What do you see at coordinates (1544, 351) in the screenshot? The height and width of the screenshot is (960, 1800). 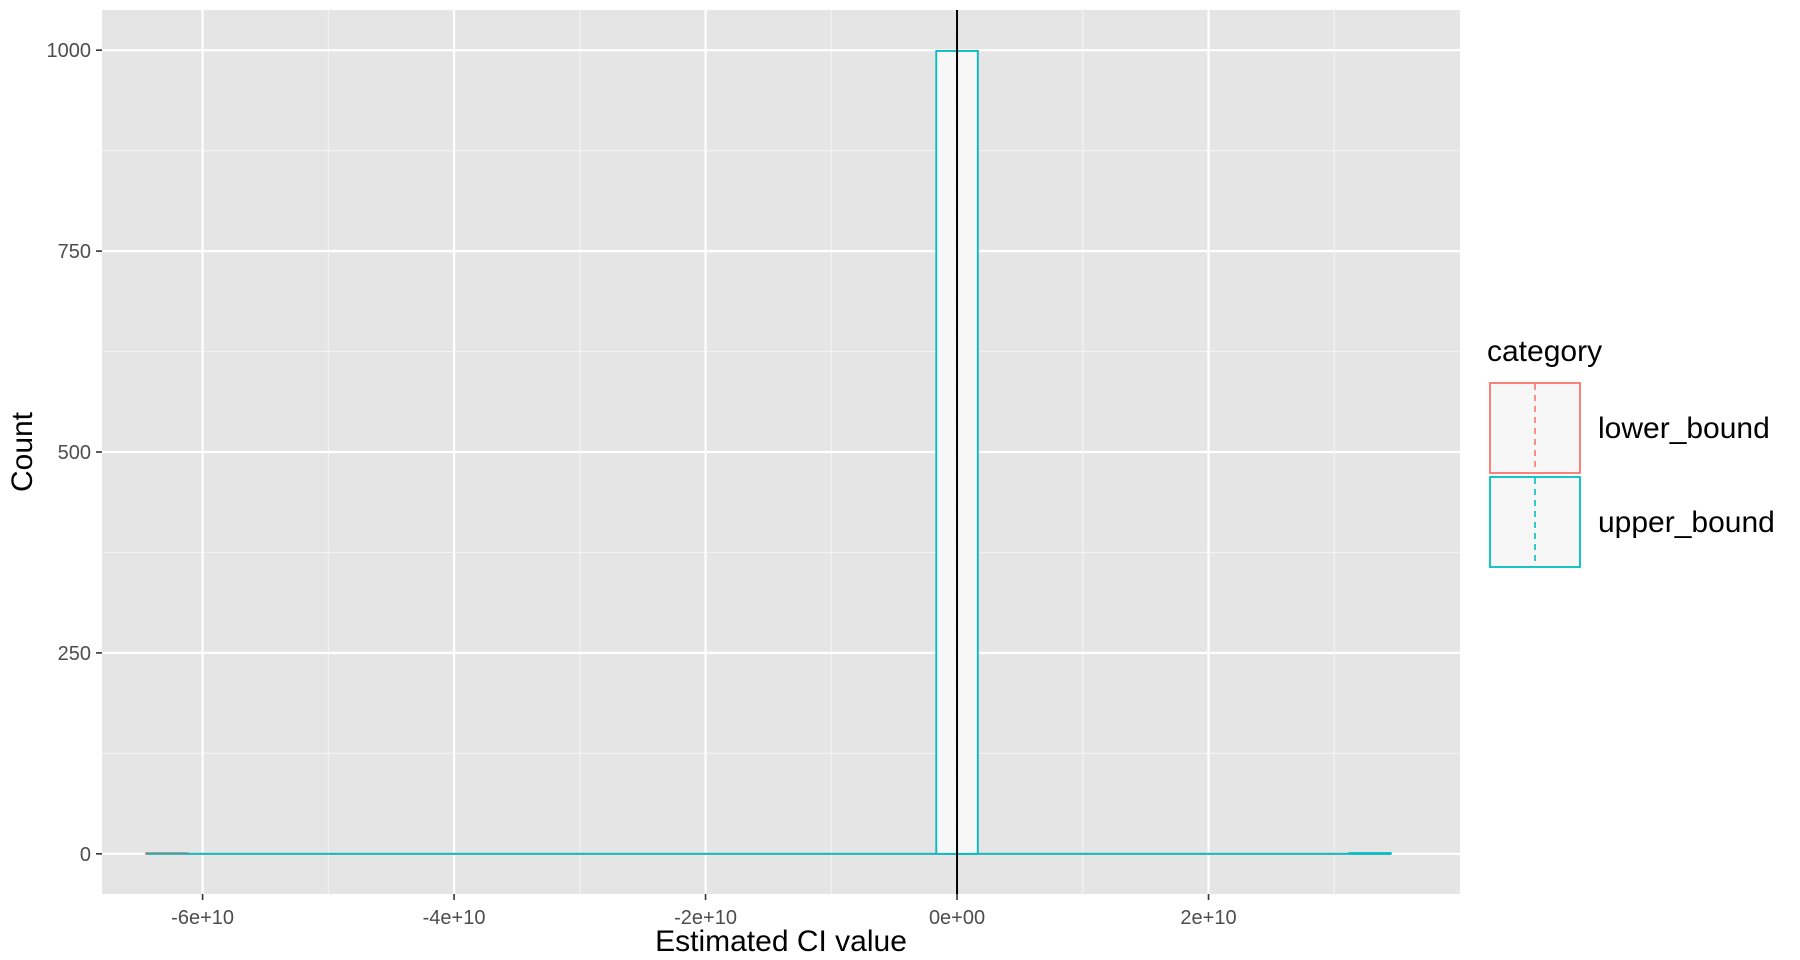 I see `legend-title: category` at bounding box center [1544, 351].